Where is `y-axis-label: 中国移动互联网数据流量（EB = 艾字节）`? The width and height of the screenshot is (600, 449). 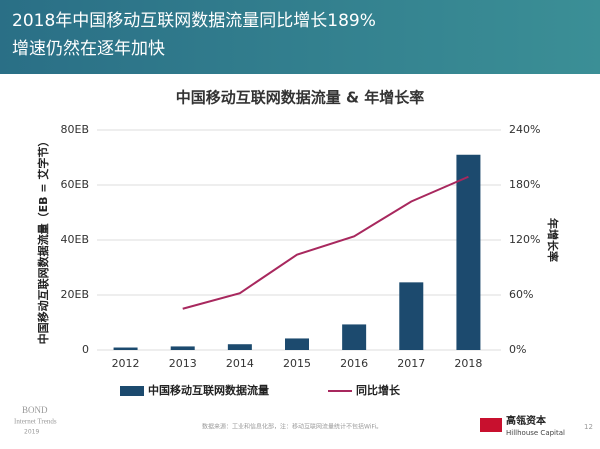 y-axis-label: 中国移动互联网数据流量（EB = 艾字节） is located at coordinates (43, 240).